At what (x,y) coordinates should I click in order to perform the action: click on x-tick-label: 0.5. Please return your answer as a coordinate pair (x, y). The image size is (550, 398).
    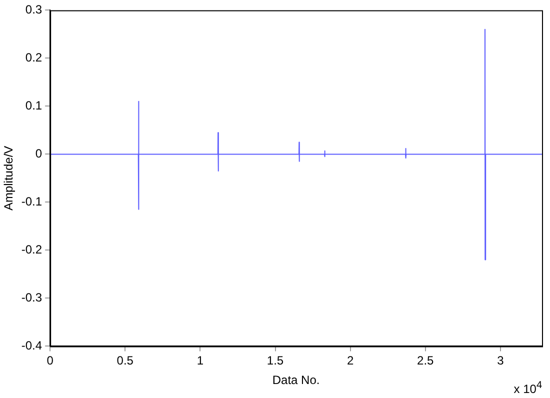
    Looking at the image, I should click on (125, 361).